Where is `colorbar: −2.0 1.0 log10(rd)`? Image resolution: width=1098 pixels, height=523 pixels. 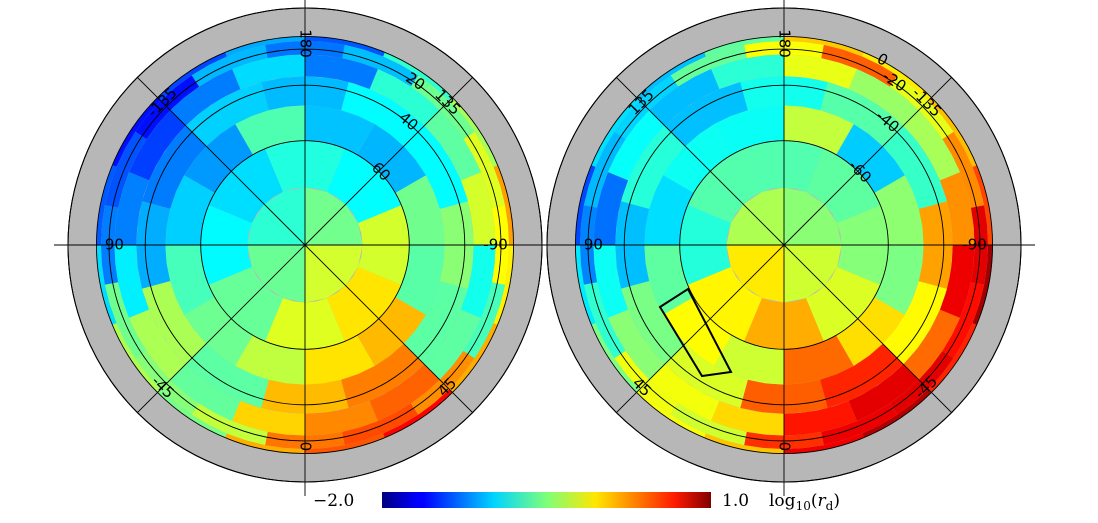 colorbar: −2.0 1.0 log10(rd) is located at coordinates (576, 502).